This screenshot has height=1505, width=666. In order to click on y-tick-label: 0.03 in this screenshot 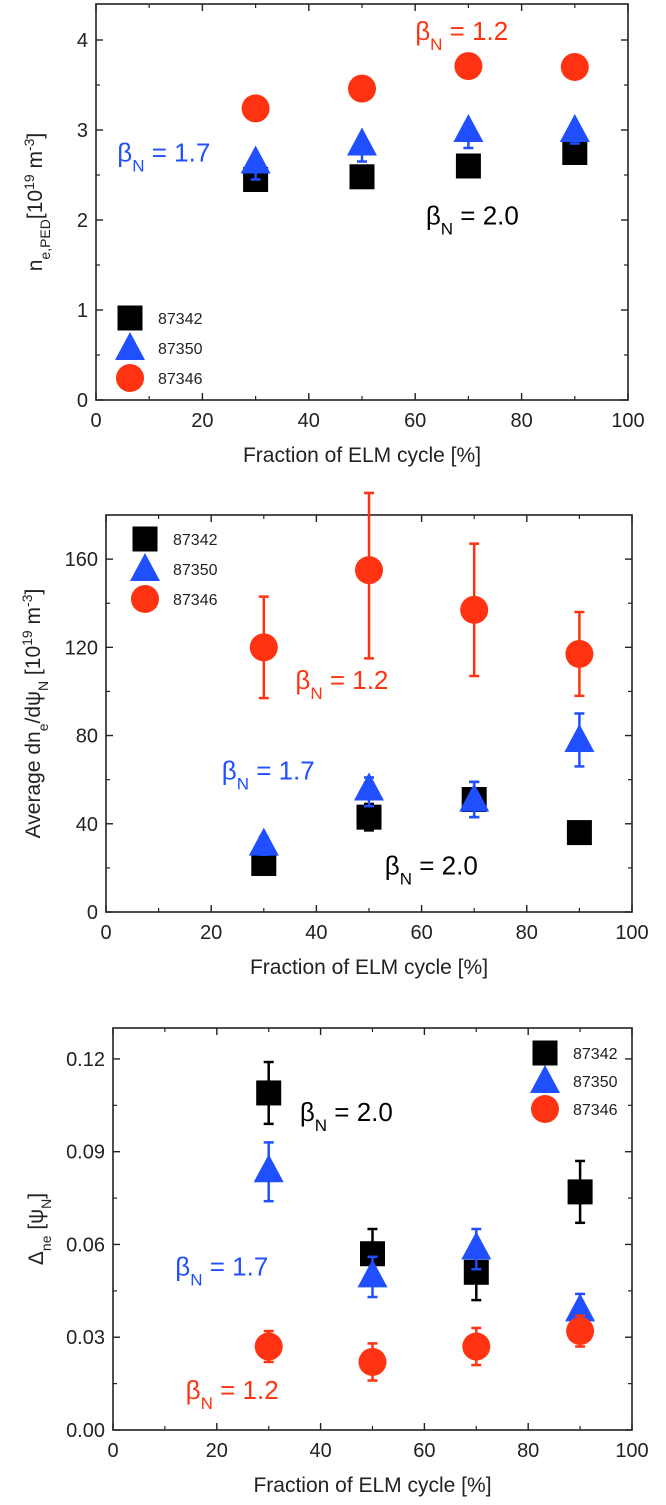, I will do `click(85, 1338)`.